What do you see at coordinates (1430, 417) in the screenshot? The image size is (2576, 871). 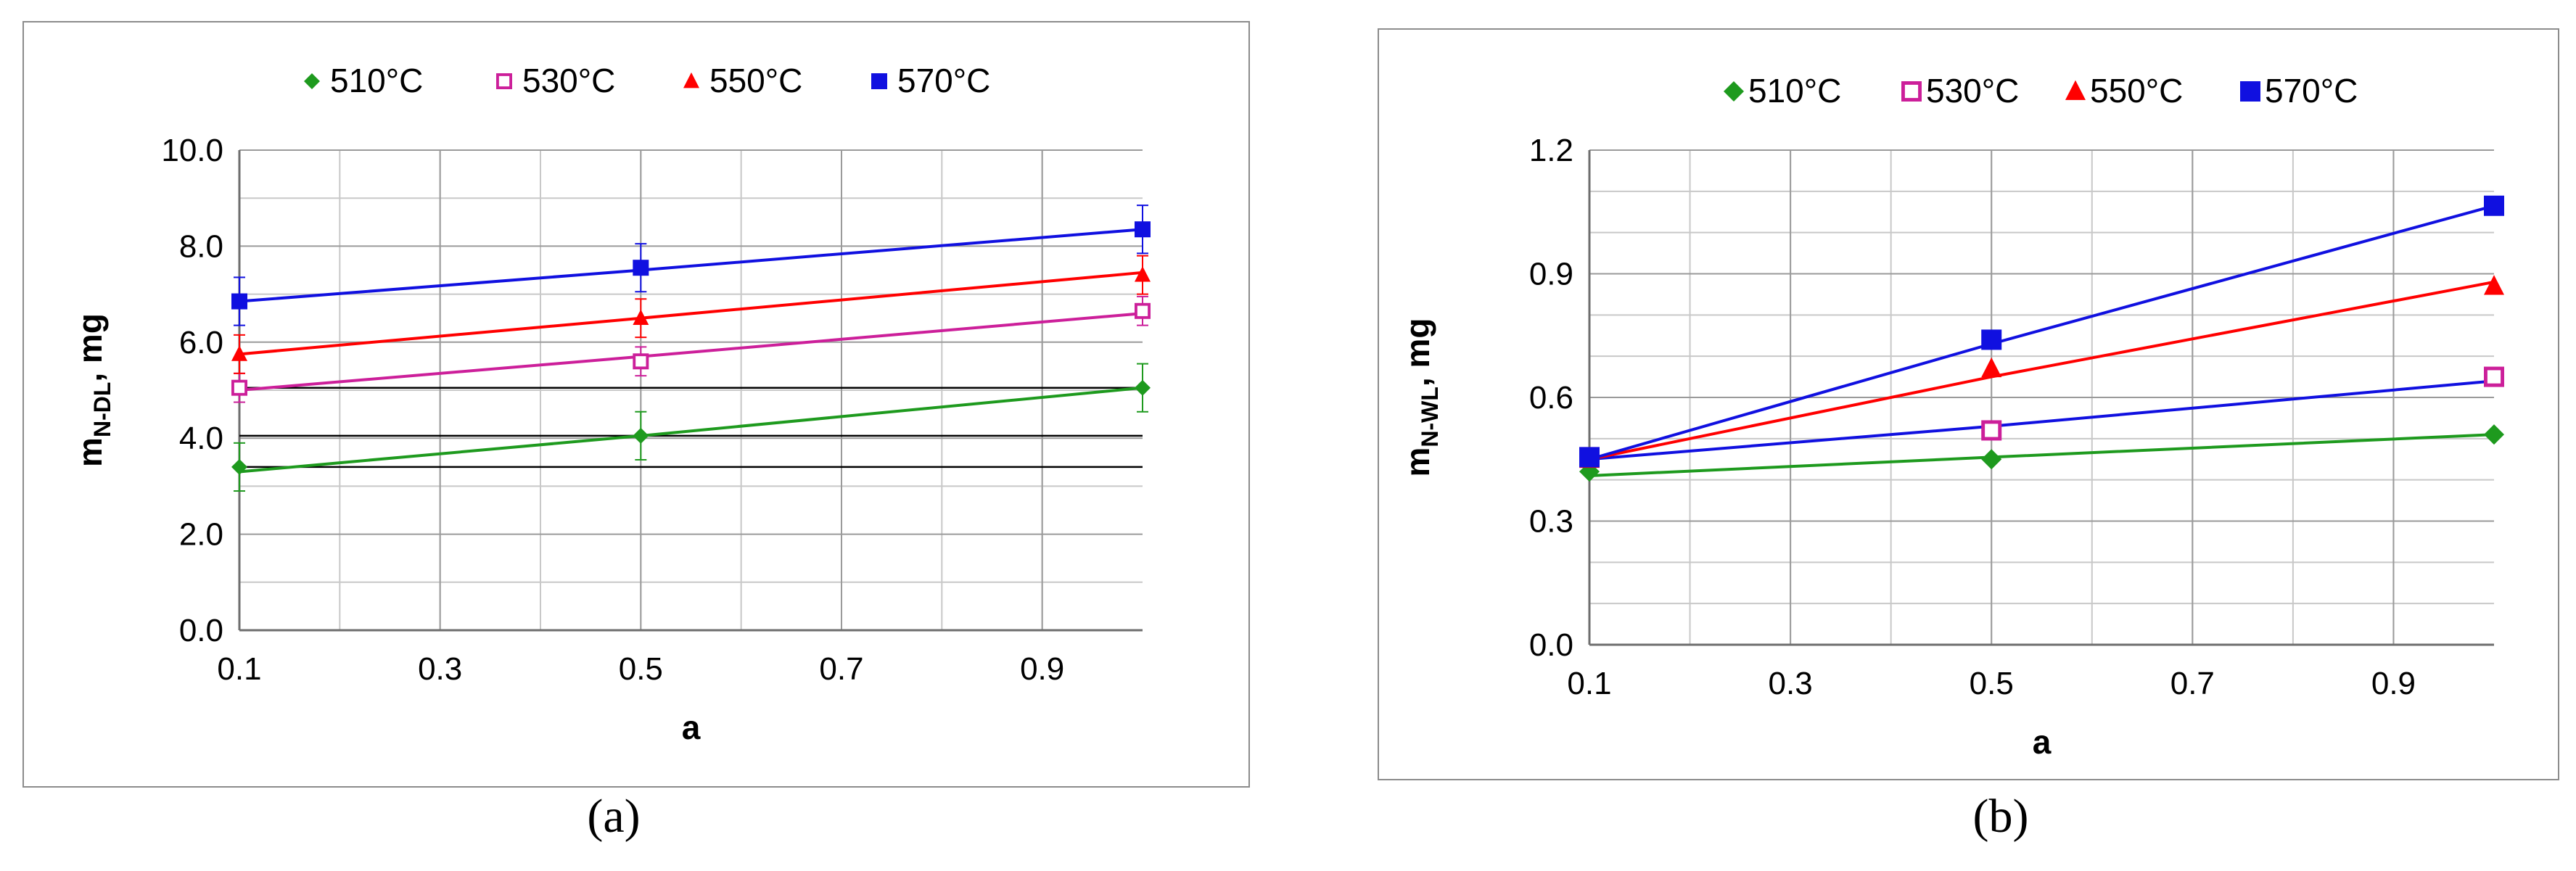 I see `y-axis-label-subscript: N-WL` at bounding box center [1430, 417].